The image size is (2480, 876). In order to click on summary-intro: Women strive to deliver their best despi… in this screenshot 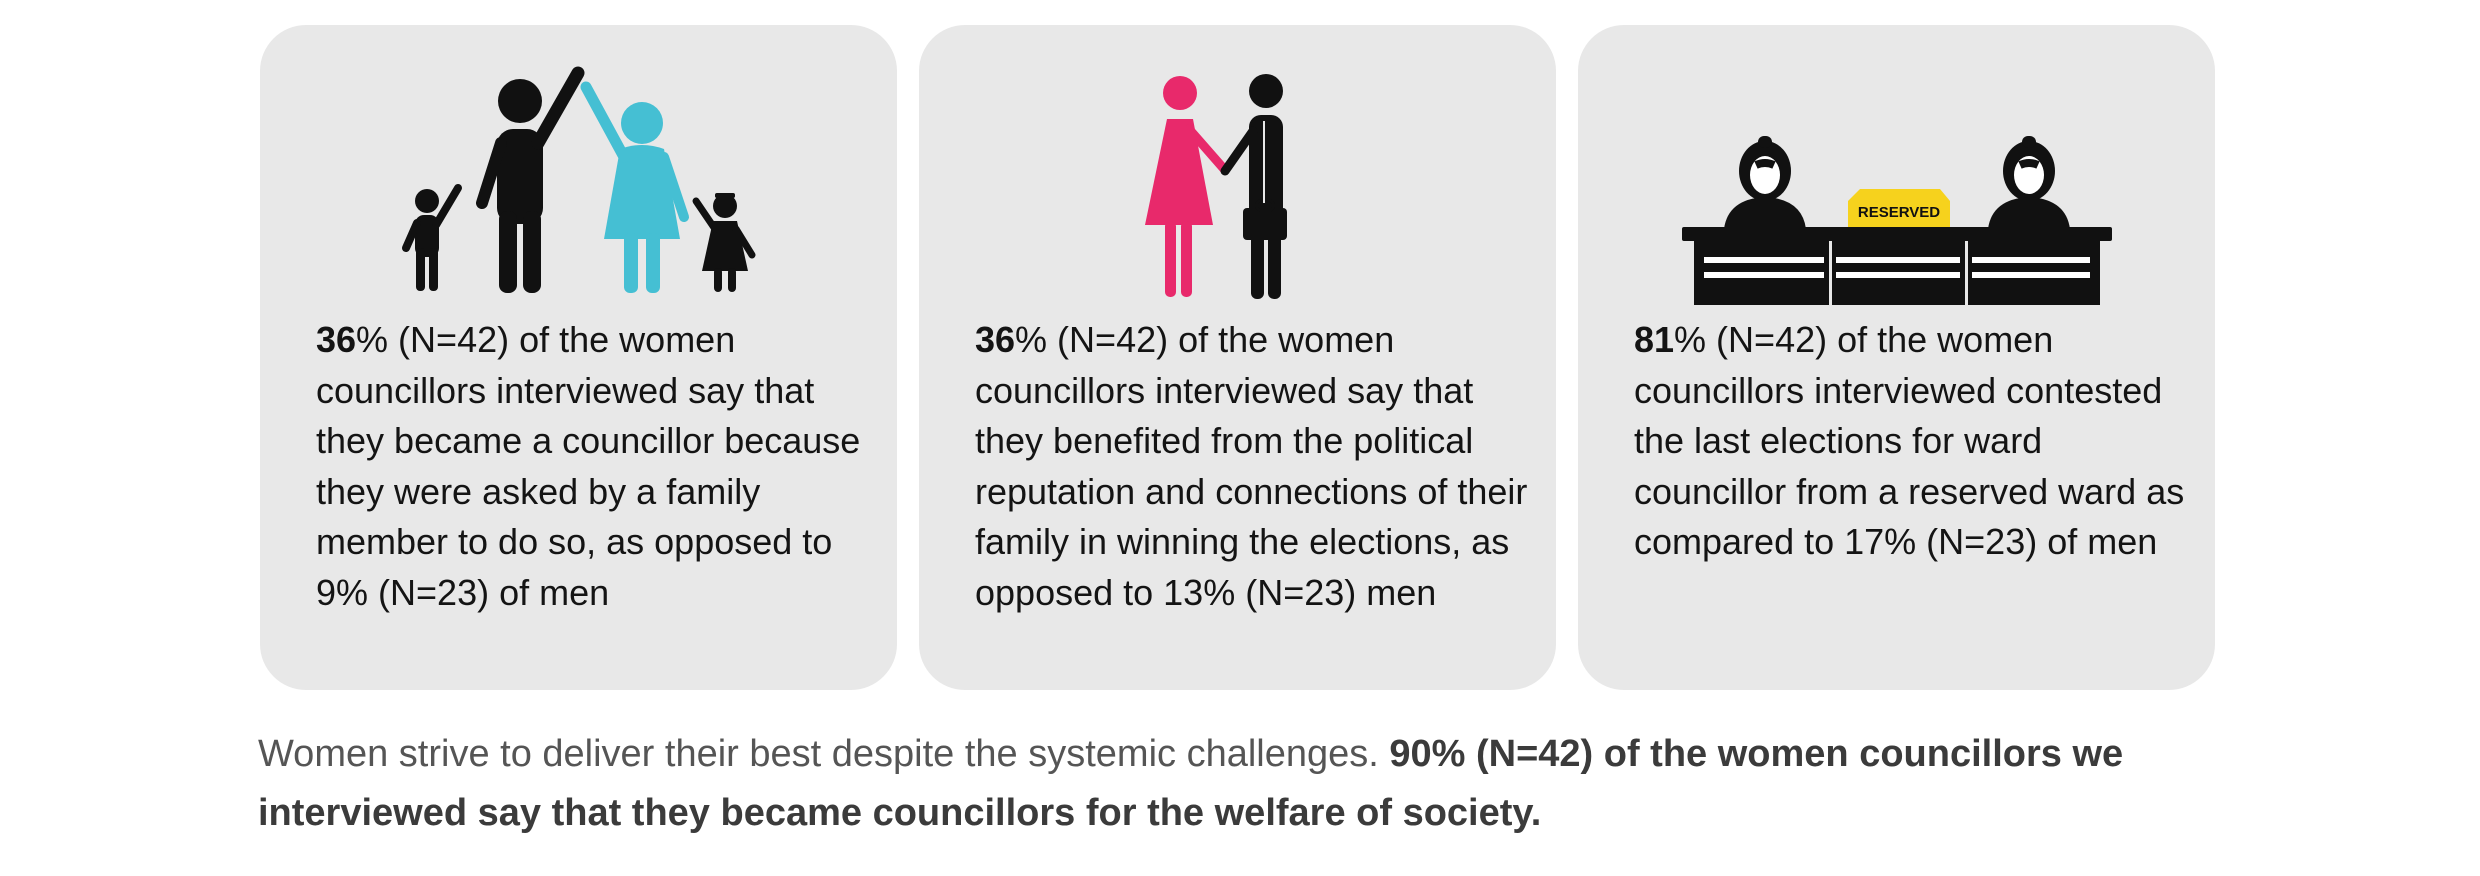, I will do `click(824, 754)`.